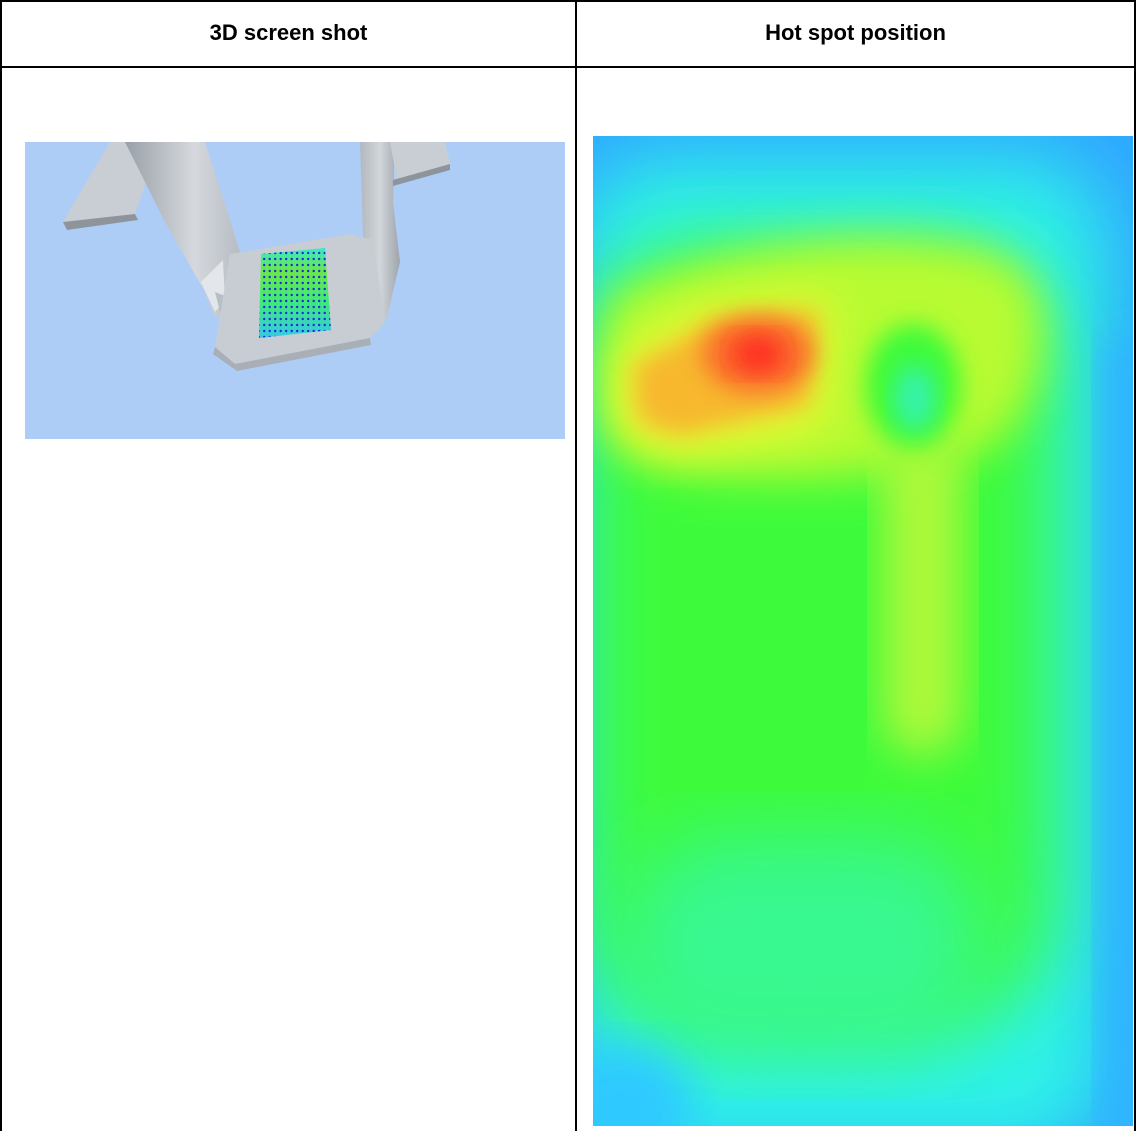 This screenshot has width=1136, height=1131. Describe the element at coordinates (568, 1) in the screenshot. I see `table-border-top` at that location.